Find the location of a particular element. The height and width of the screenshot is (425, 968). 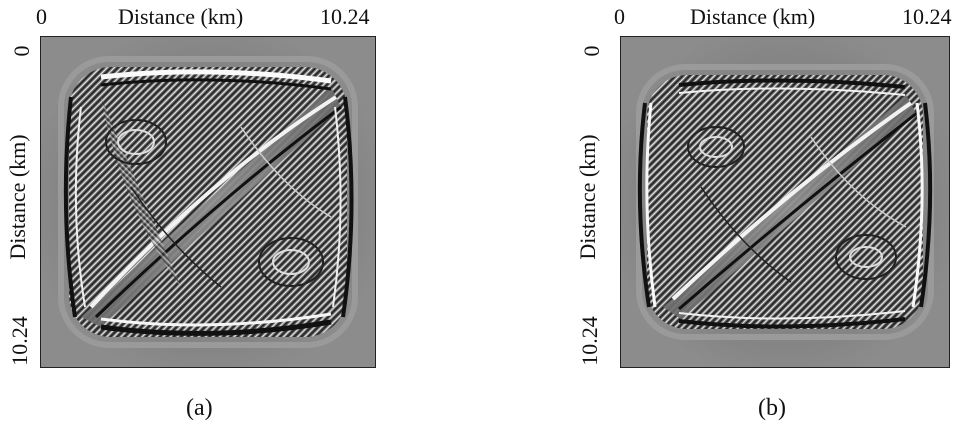

caption-b: (b) is located at coordinates (772, 408).